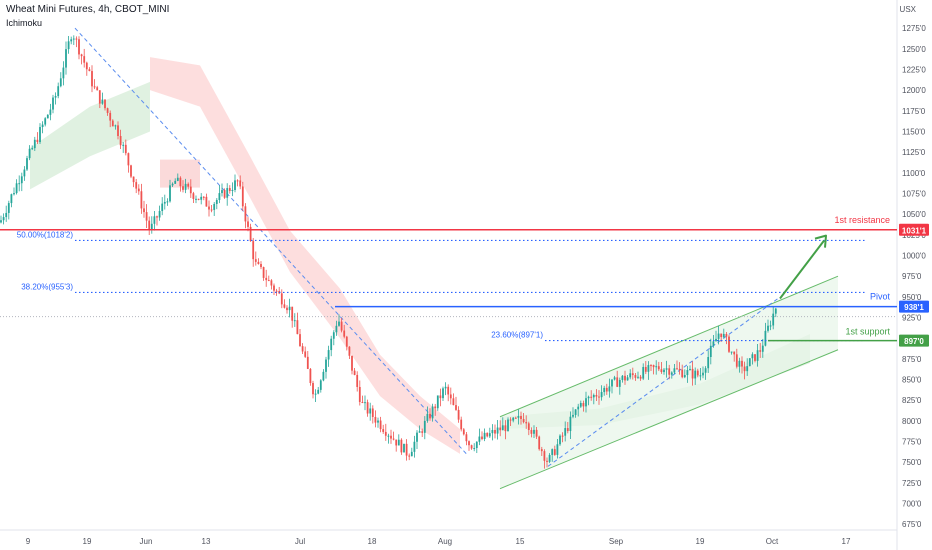  I want to click on price-tick-label: 700'0, so click(912, 504).